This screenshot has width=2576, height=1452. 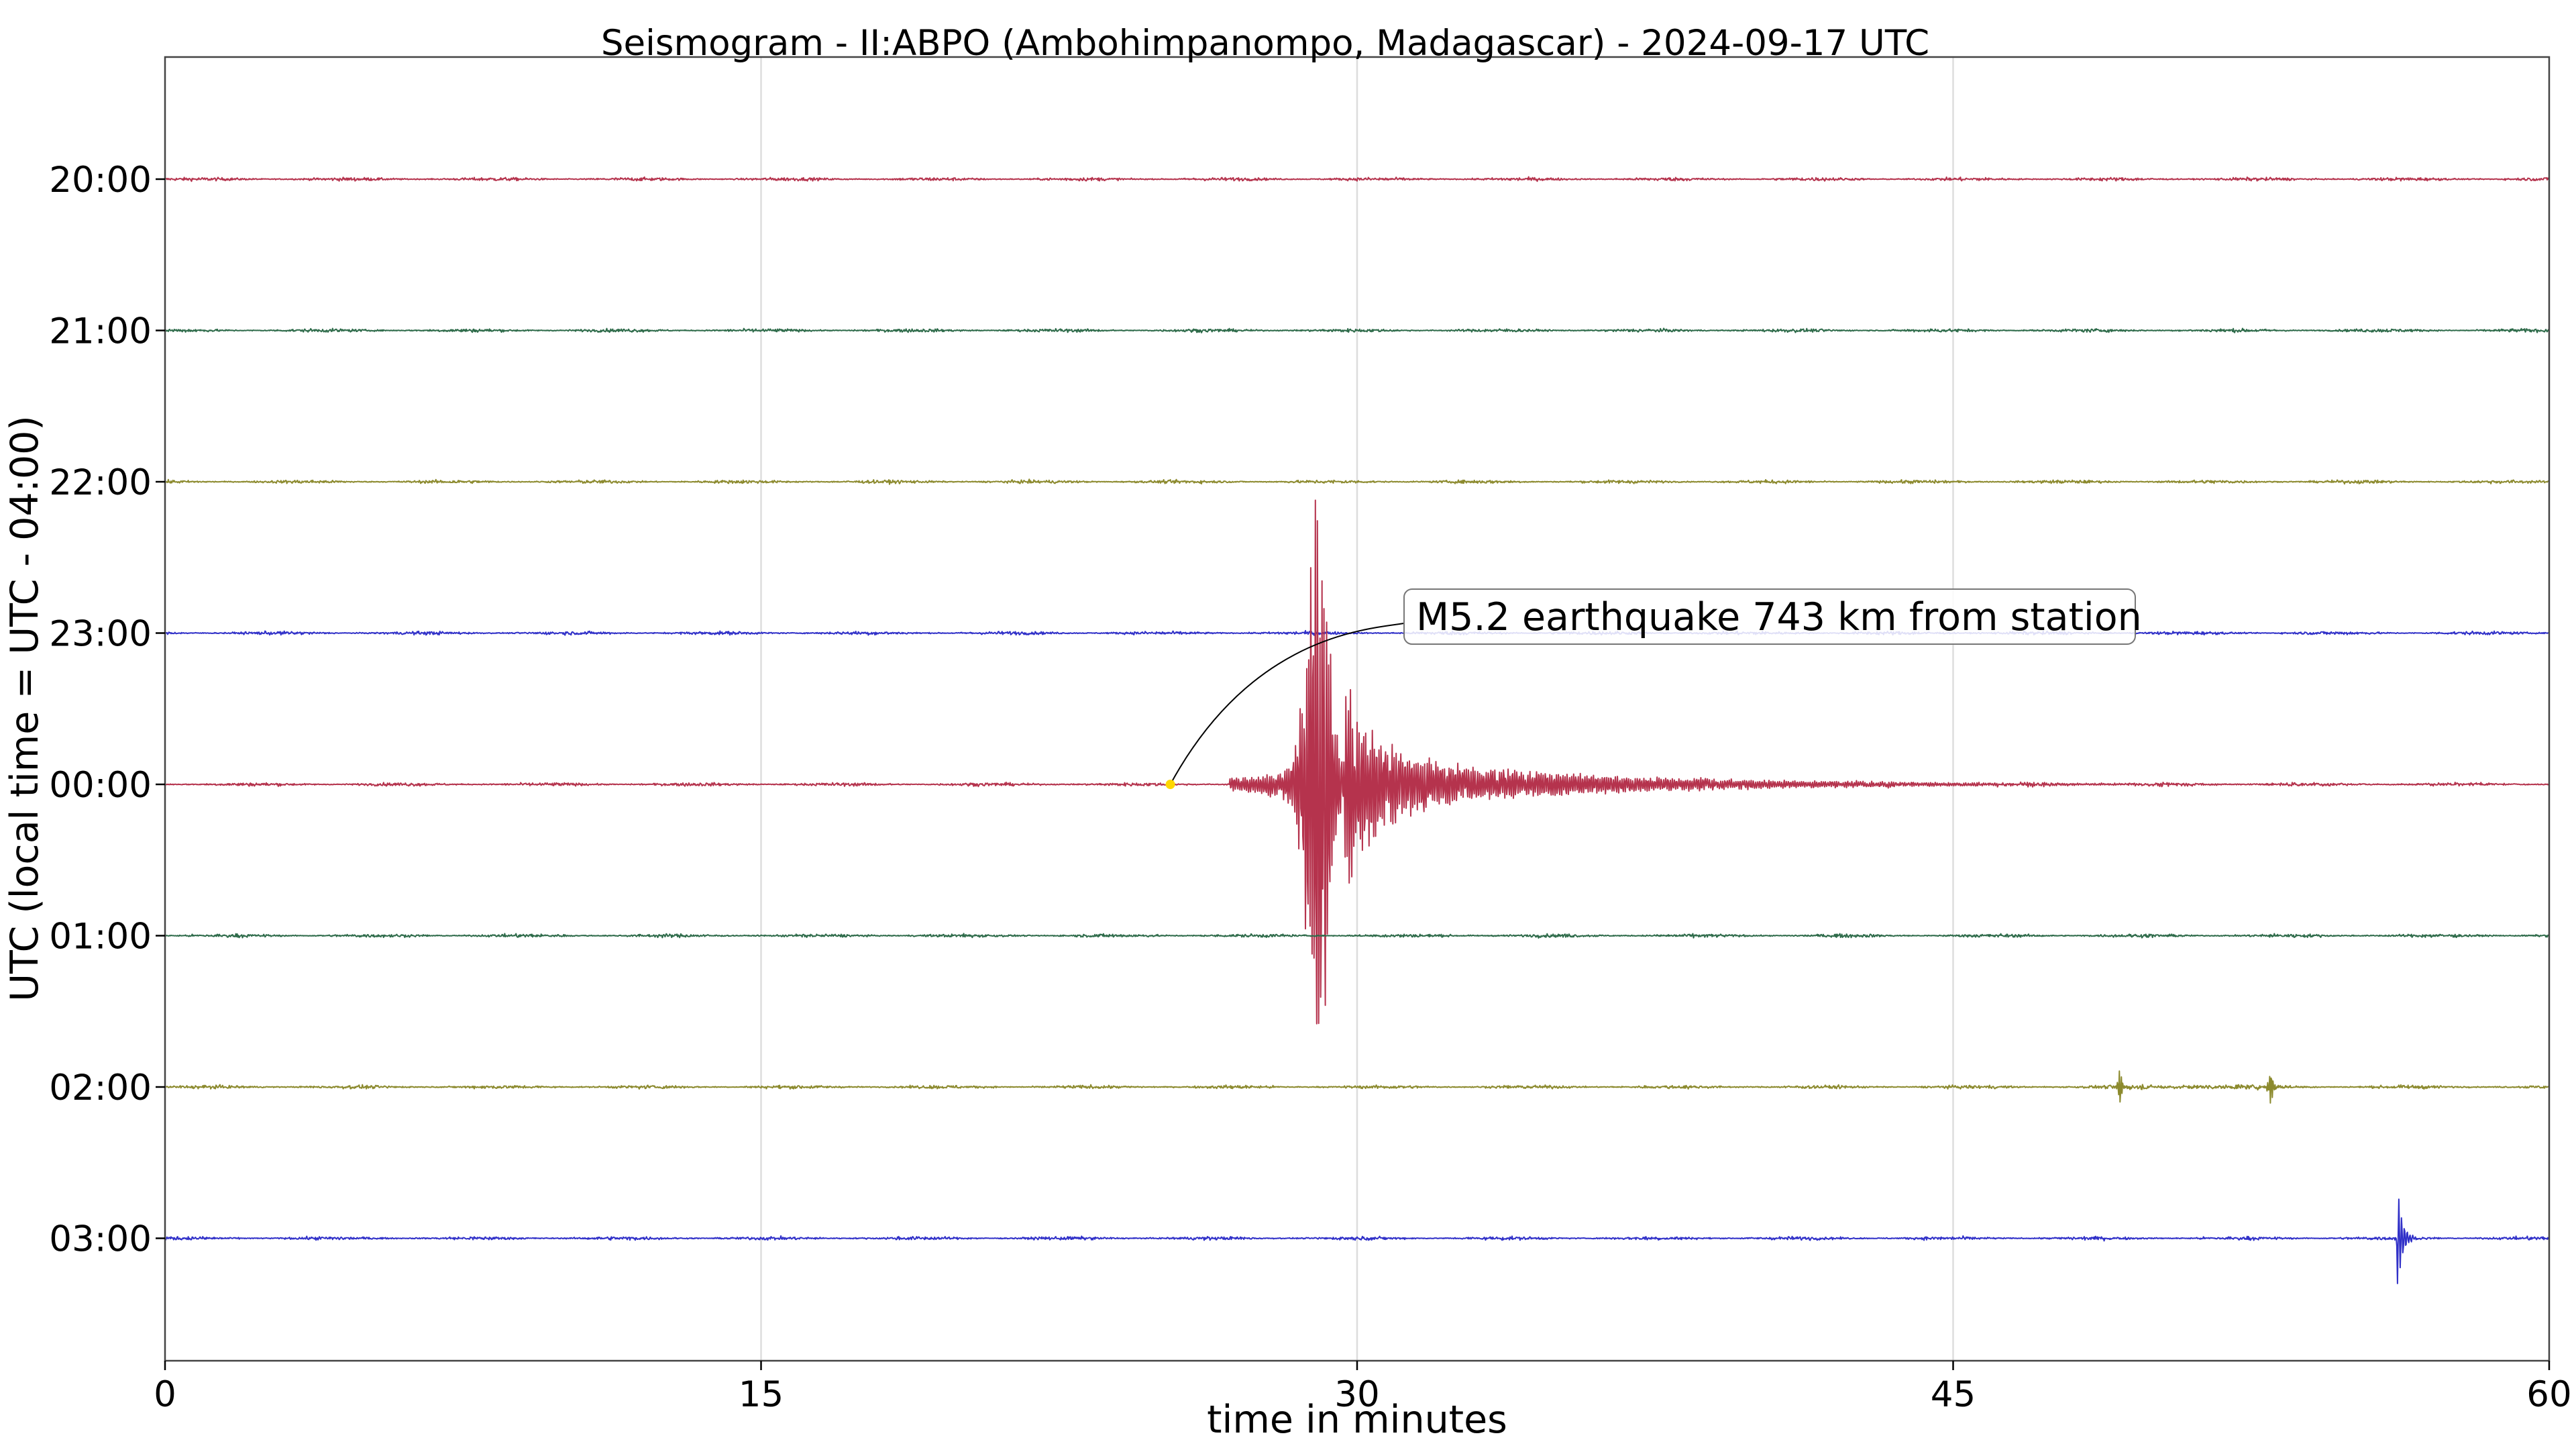 I want to click on annotation-connector, so click(x=1287, y=704).